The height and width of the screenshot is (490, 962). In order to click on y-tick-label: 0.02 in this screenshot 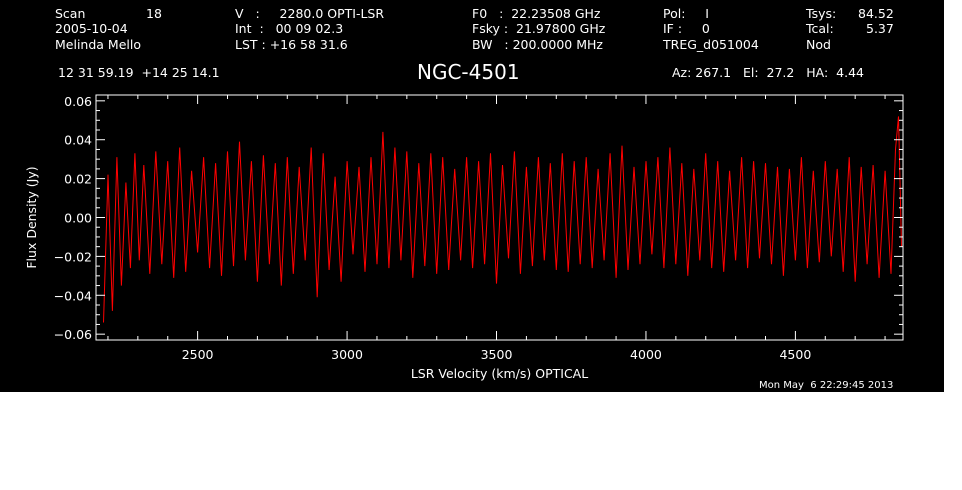, I will do `click(78, 179)`.